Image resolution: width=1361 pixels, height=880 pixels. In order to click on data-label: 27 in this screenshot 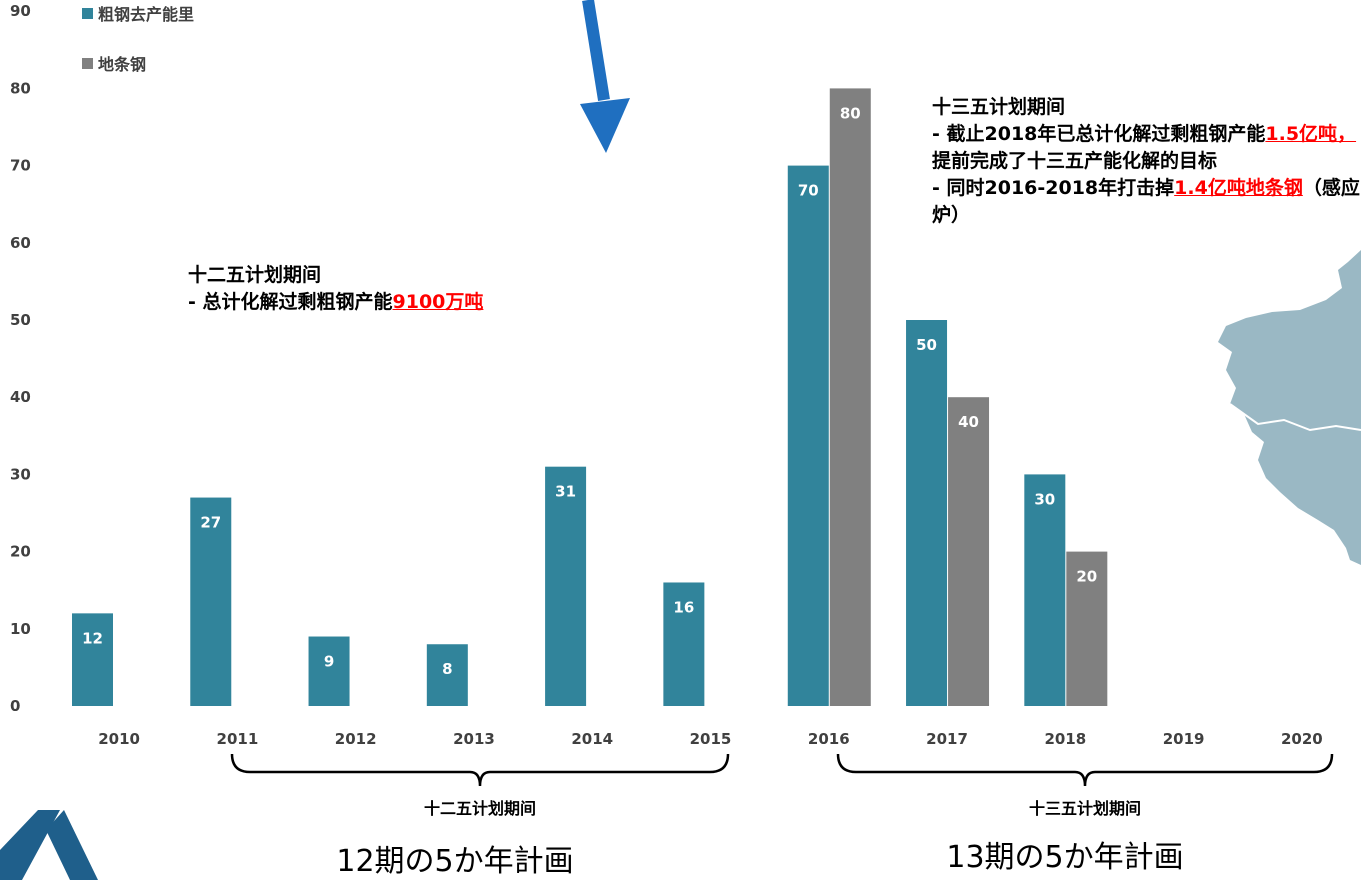, I will do `click(210, 523)`.